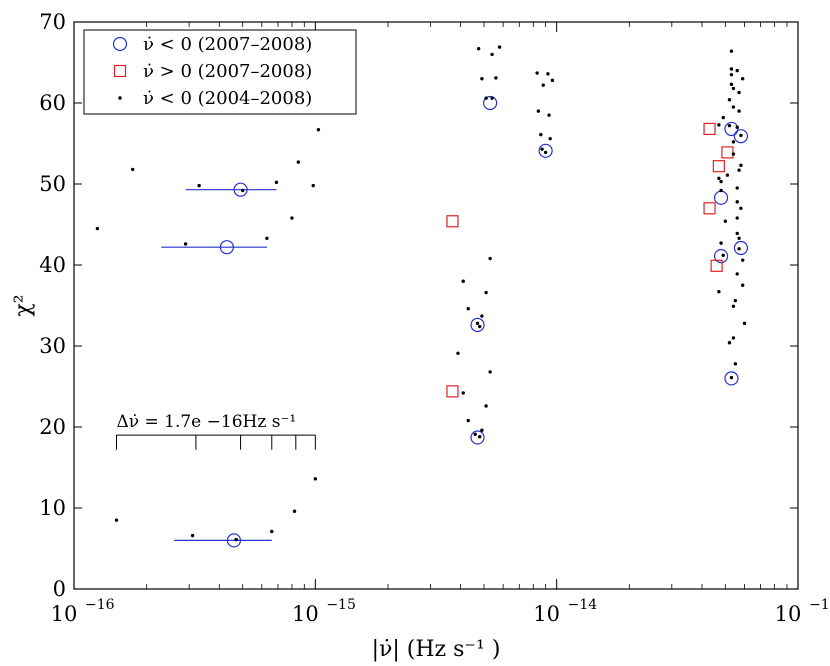  I want to click on y-tick-label: 30, so click(52, 346).